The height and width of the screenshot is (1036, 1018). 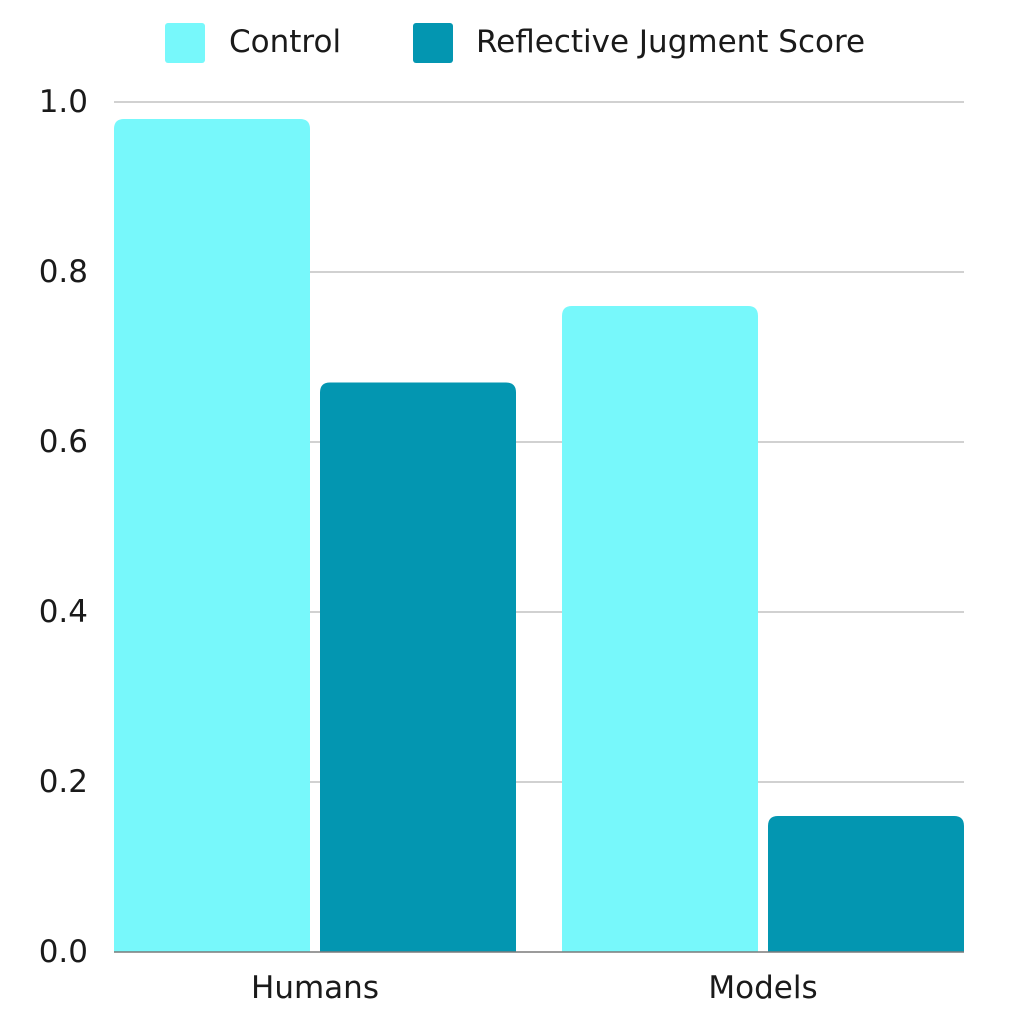 I want to click on bar-models-reflective-jugment-score, so click(x=866, y=884).